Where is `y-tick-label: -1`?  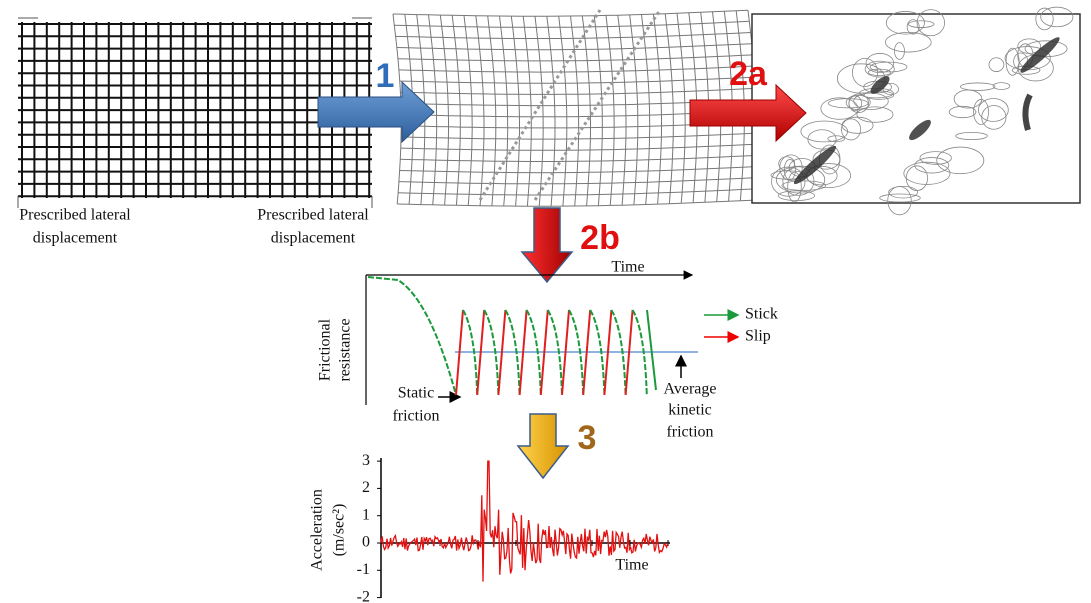
y-tick-label: -1 is located at coordinates (363, 569).